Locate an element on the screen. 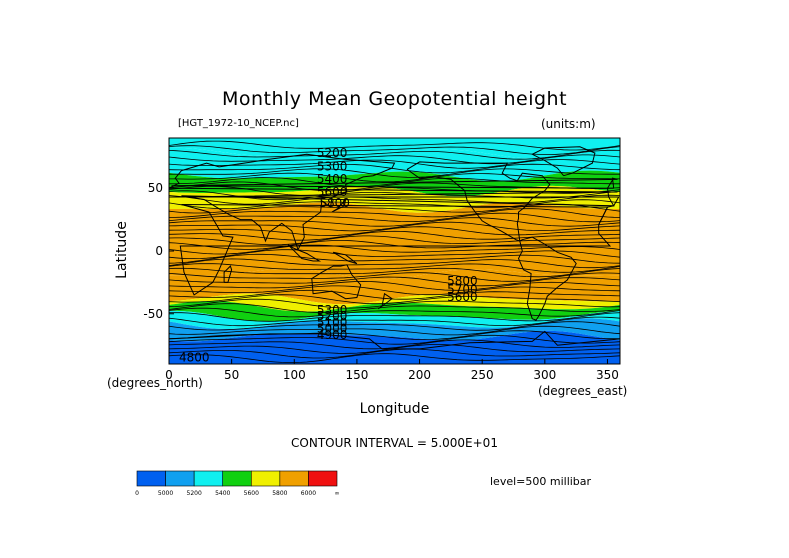 The width and height of the screenshot is (789, 558). x-tick-label: 150 is located at coordinates (356, 375).